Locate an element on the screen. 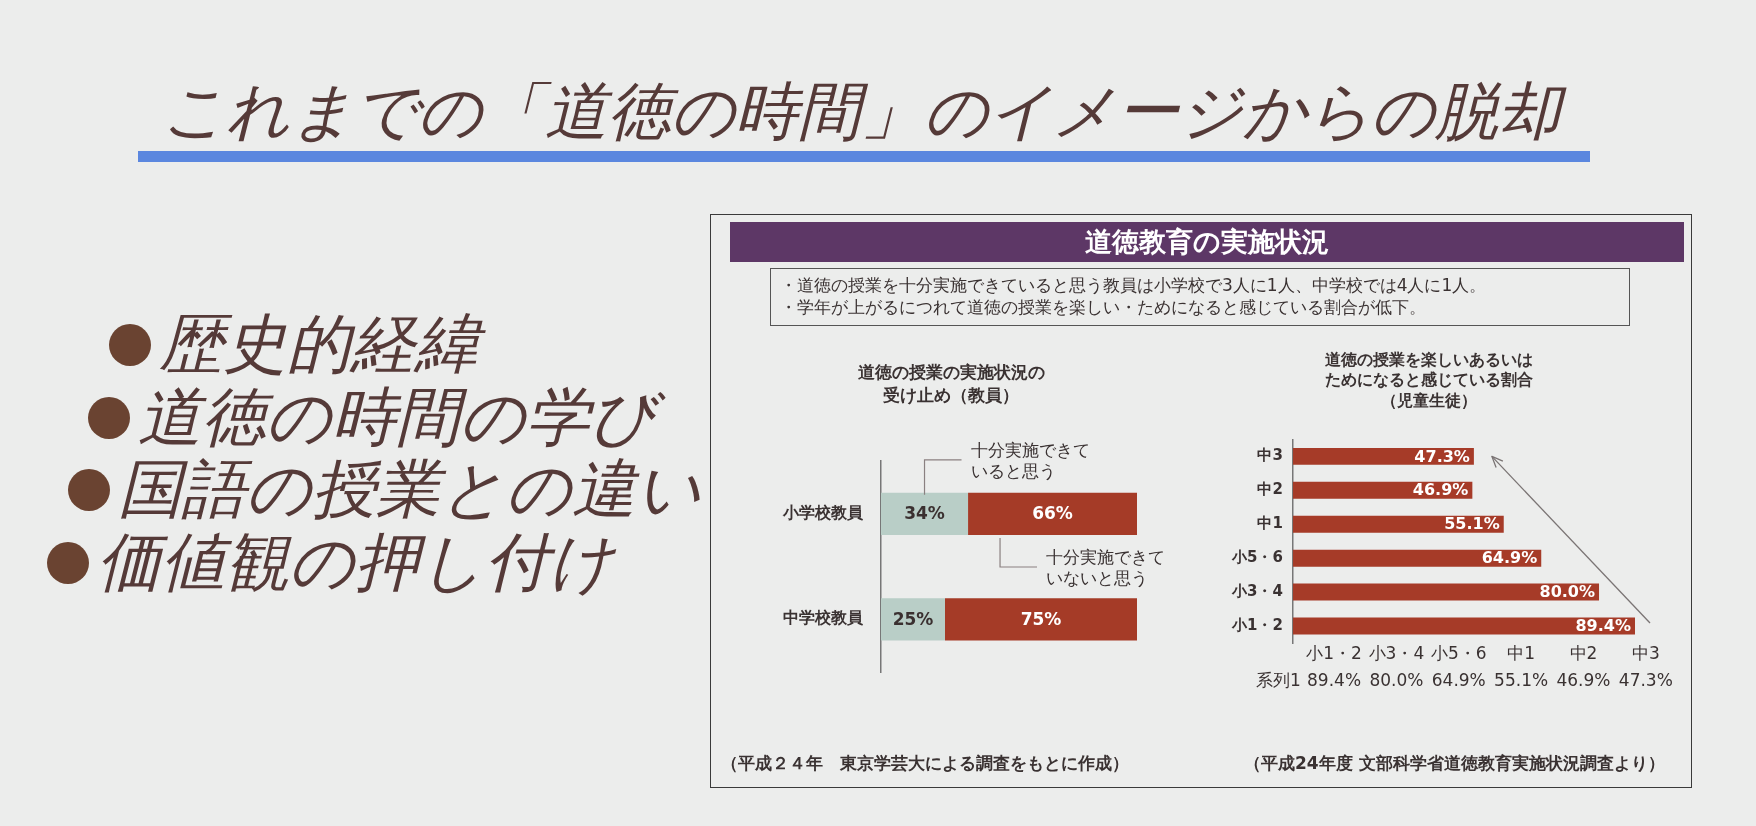  y-tick-label: 中1 is located at coordinates (1270, 523).